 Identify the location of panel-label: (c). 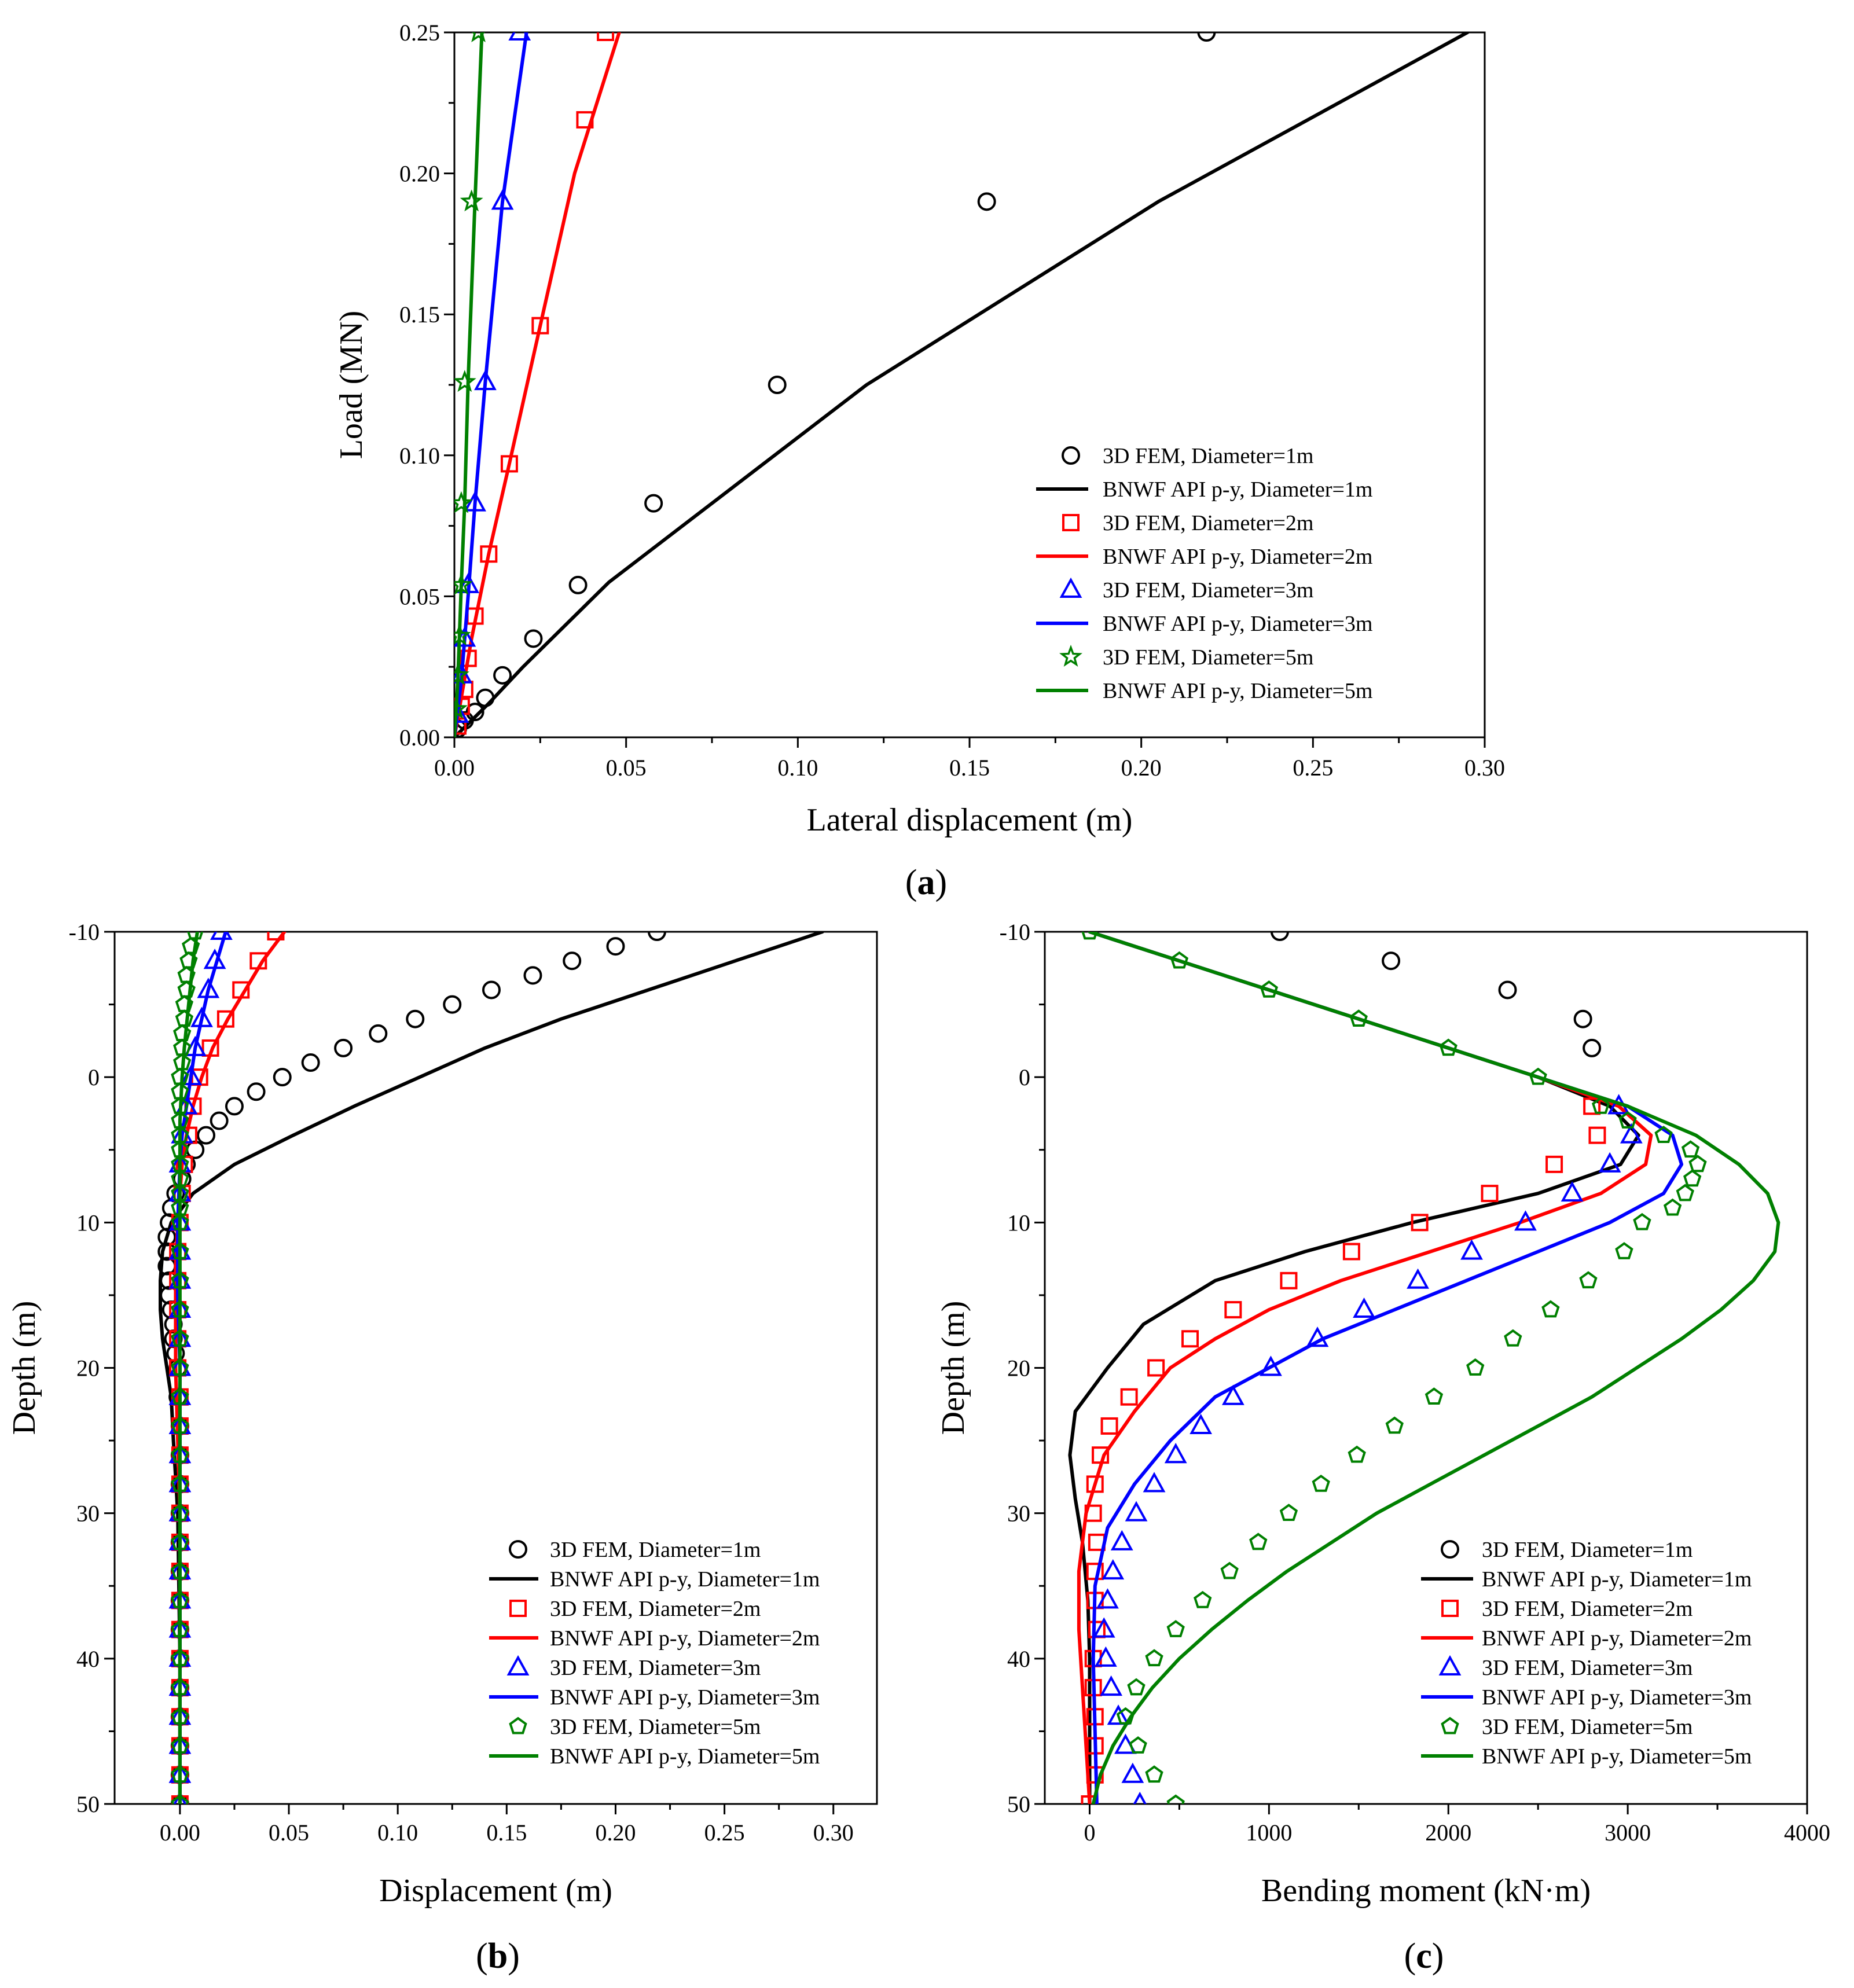
(1424, 1956).